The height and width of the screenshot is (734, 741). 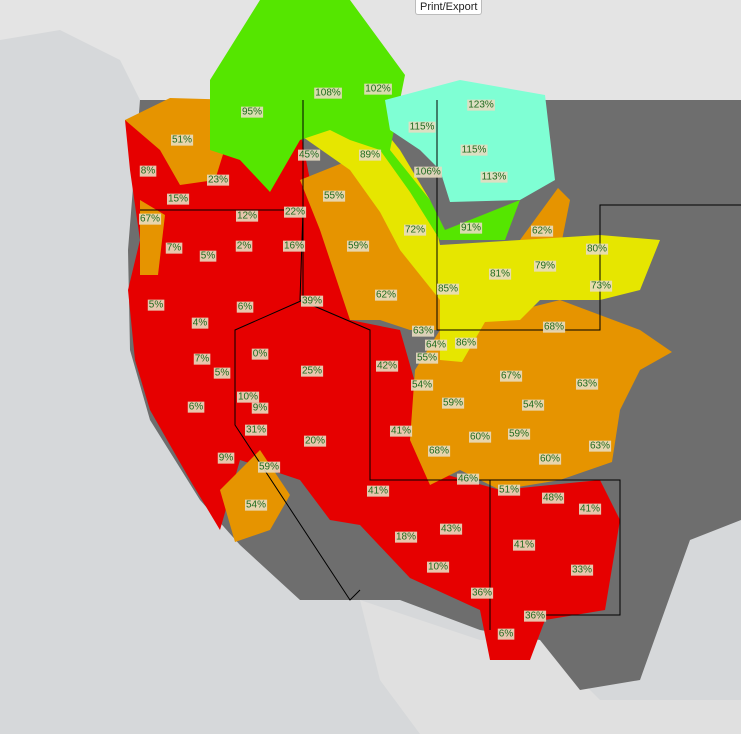 I want to click on basin-label: 73%, so click(x=601, y=286).